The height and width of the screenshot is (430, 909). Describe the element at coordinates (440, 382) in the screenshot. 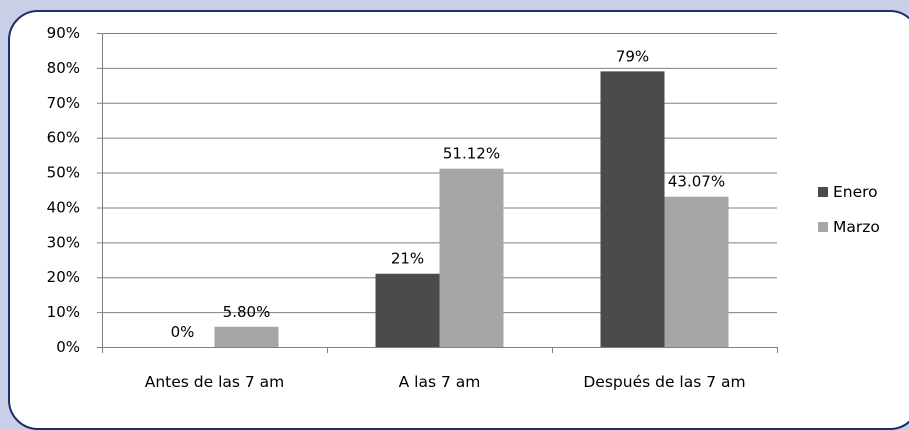

I see `x-category-label: A las 7 am` at that location.